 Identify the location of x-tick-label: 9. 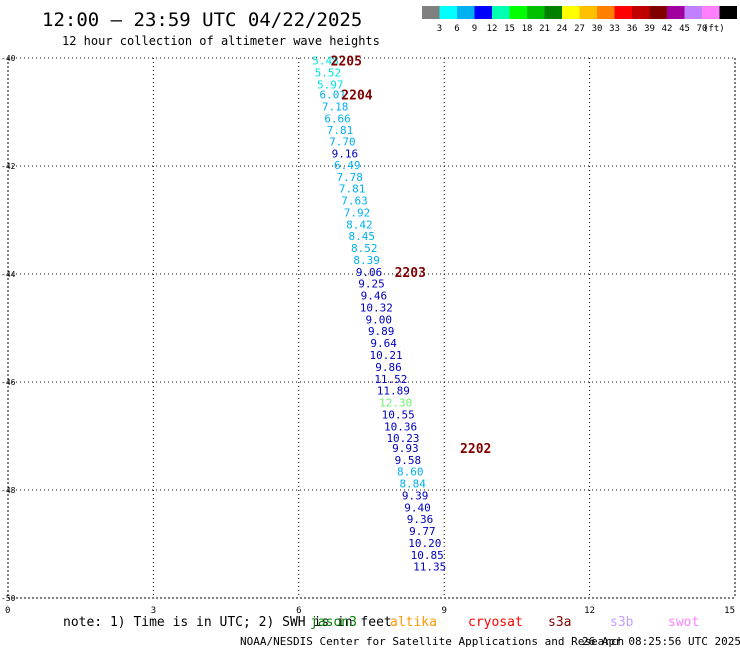
(443, 611).